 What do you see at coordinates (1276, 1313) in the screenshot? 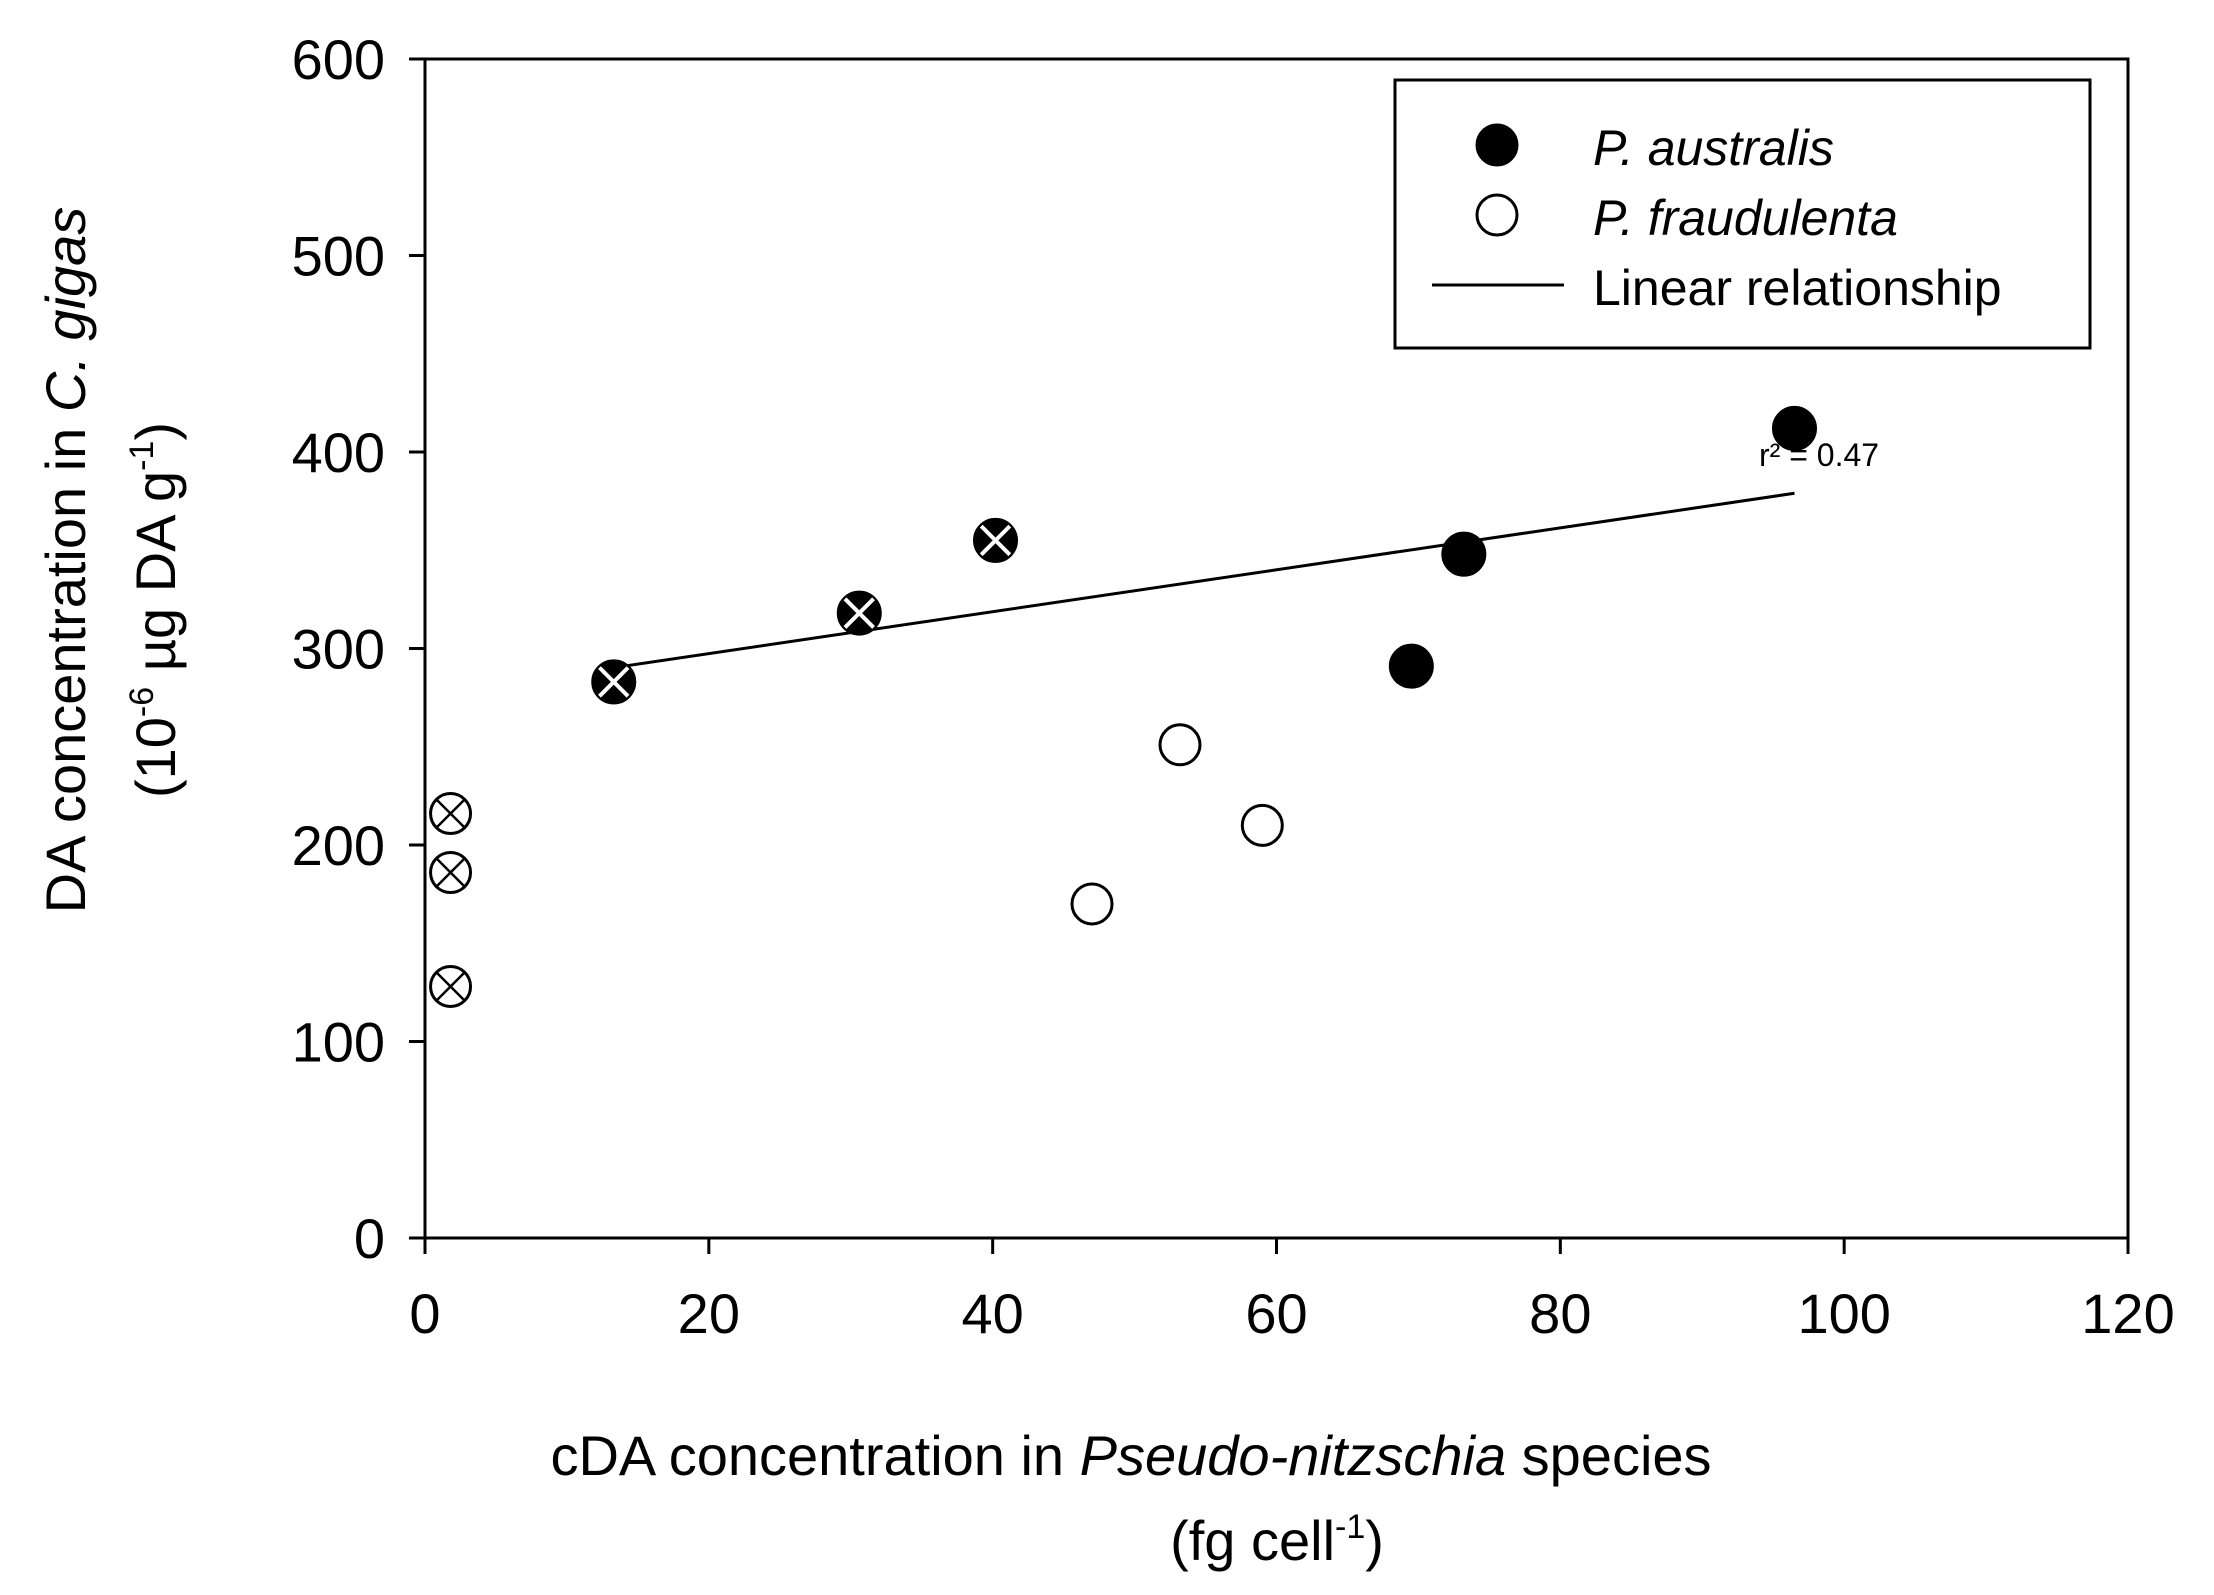
I see `x-tick-label: 60` at bounding box center [1276, 1313].